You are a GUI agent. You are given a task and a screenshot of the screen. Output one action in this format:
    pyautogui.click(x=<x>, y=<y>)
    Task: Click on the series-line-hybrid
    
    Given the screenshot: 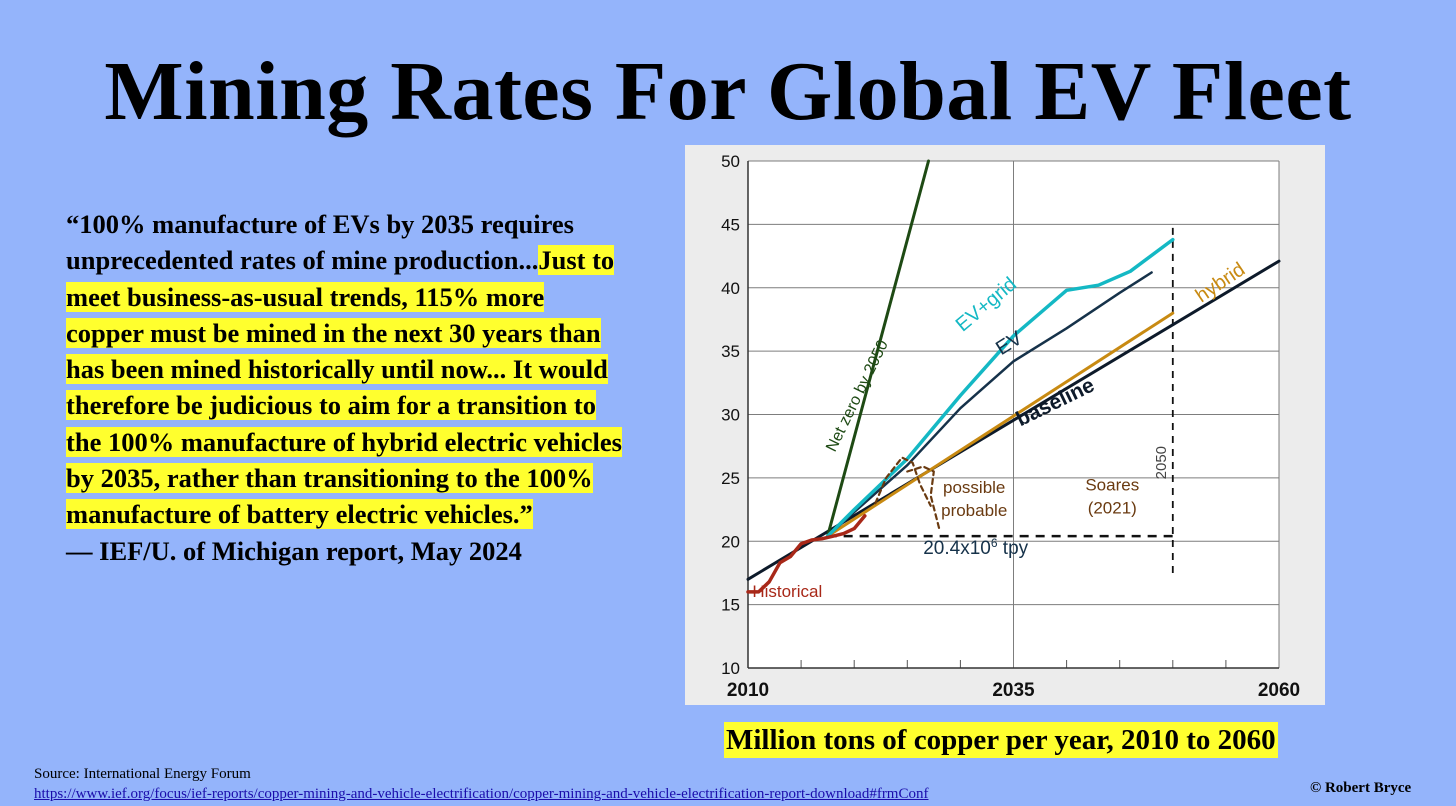 What is the action you would take?
    pyautogui.click(x=1000, y=424)
    